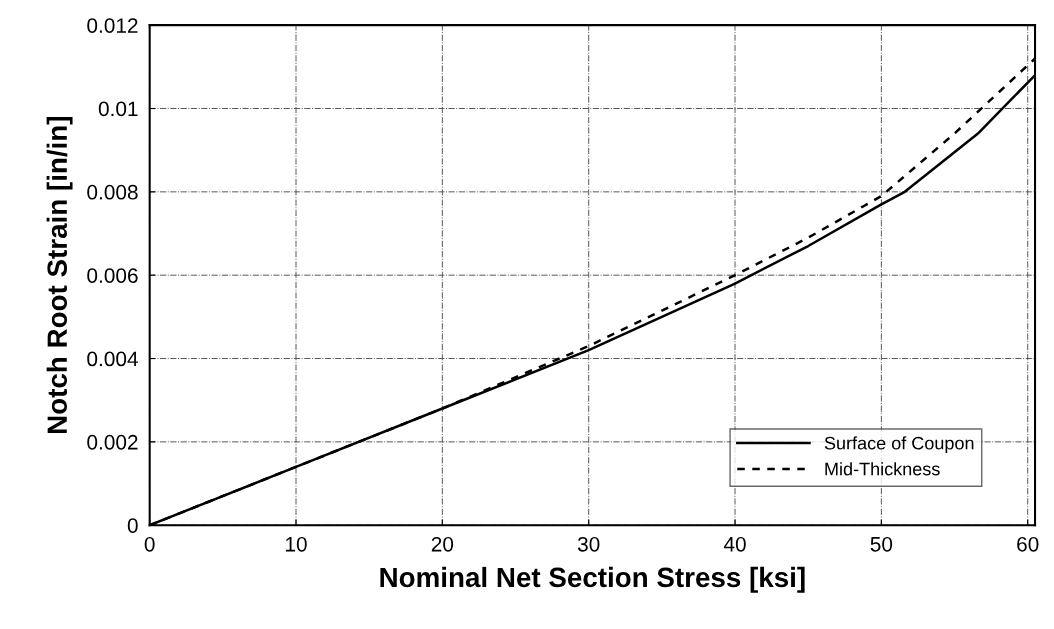 This screenshot has height=629, width=1054. Describe the element at coordinates (296, 544) in the screenshot. I see `x-tick-label: 10` at that location.